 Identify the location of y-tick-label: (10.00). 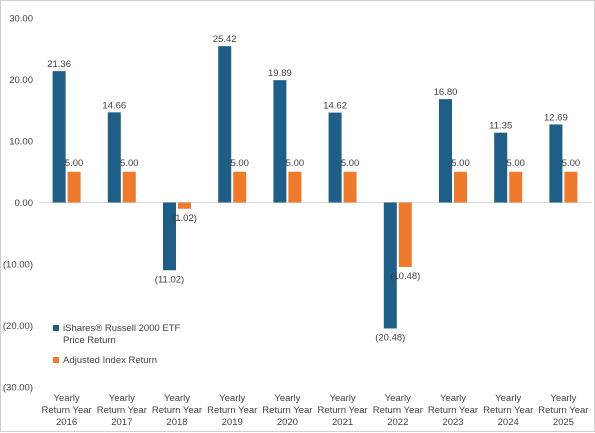
(18, 265).